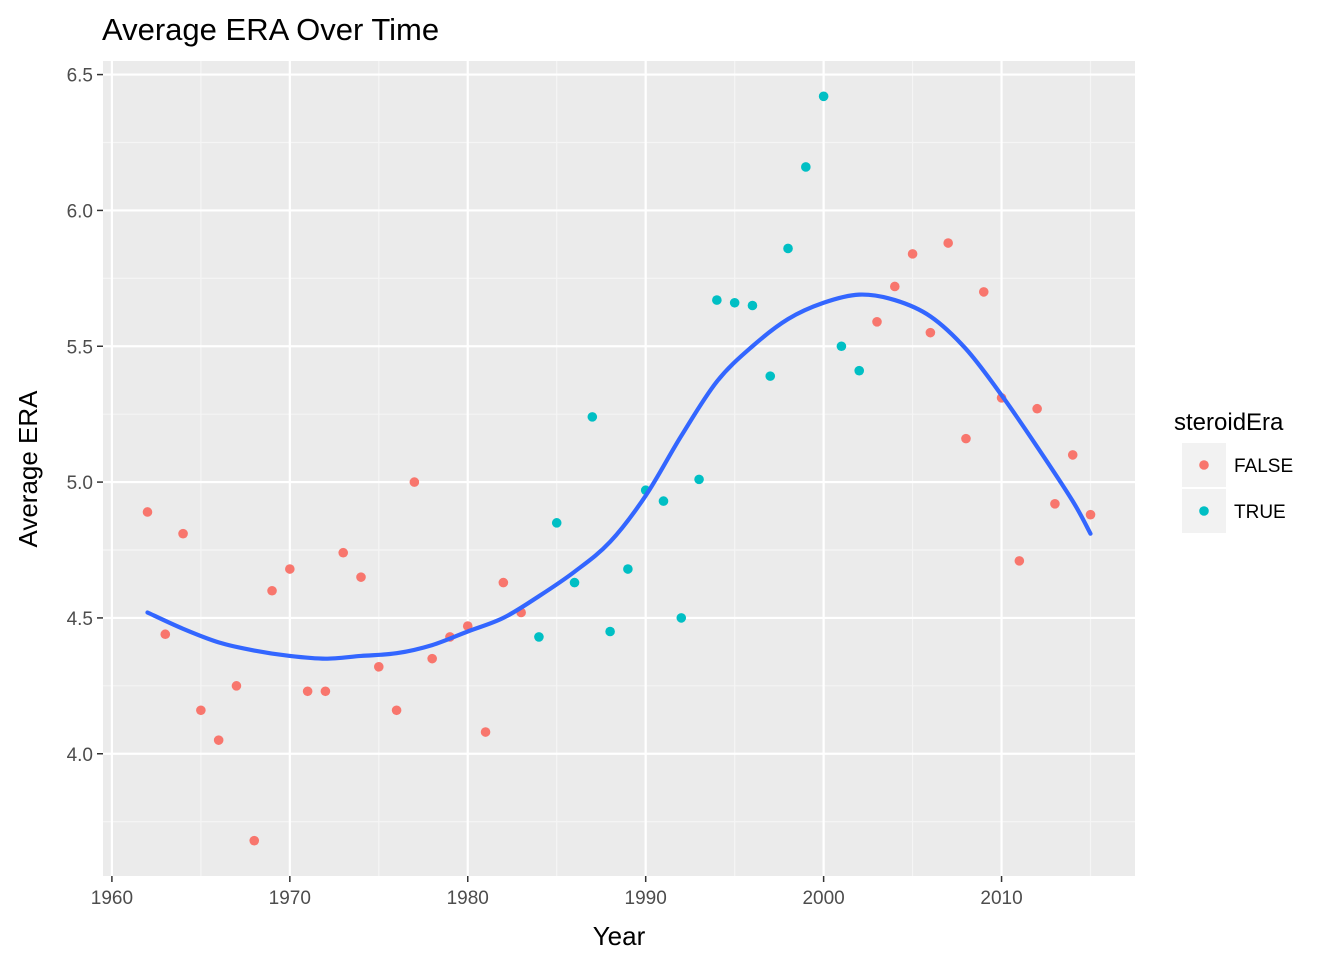  Describe the element at coordinates (557, 892) in the screenshot. I see `x-axis: 1960 1970 1980 1990 2000 2010` at that location.